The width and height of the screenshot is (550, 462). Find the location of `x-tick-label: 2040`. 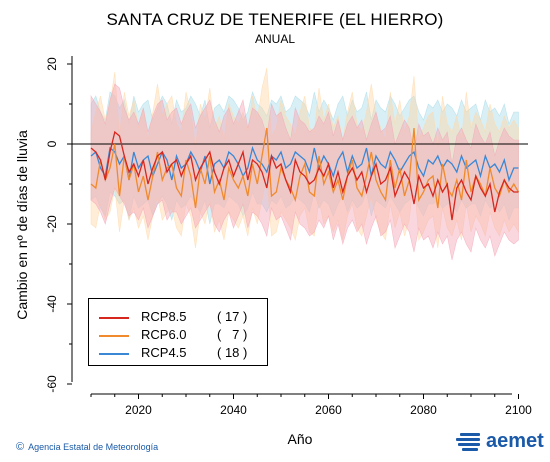

x-tick-label: 2040 is located at coordinates (233, 410).